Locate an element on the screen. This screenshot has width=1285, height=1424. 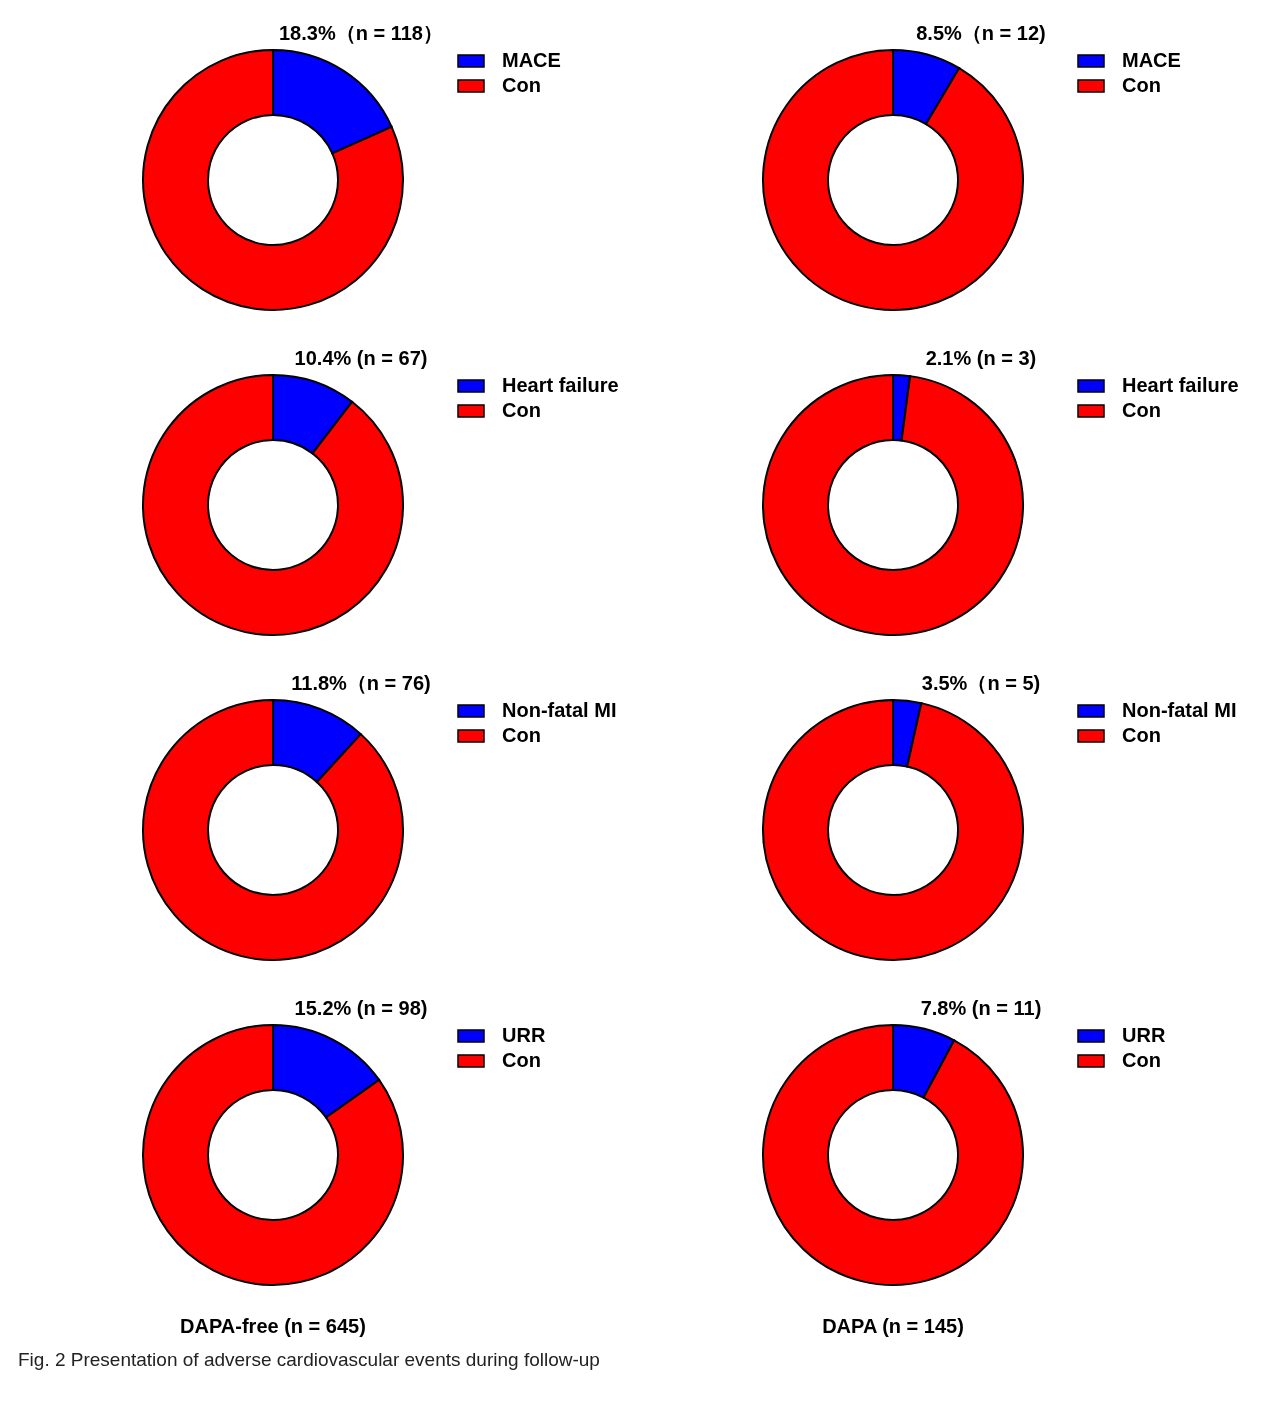
text: DAPA (n = 145) is located at coordinates (893, 1326).